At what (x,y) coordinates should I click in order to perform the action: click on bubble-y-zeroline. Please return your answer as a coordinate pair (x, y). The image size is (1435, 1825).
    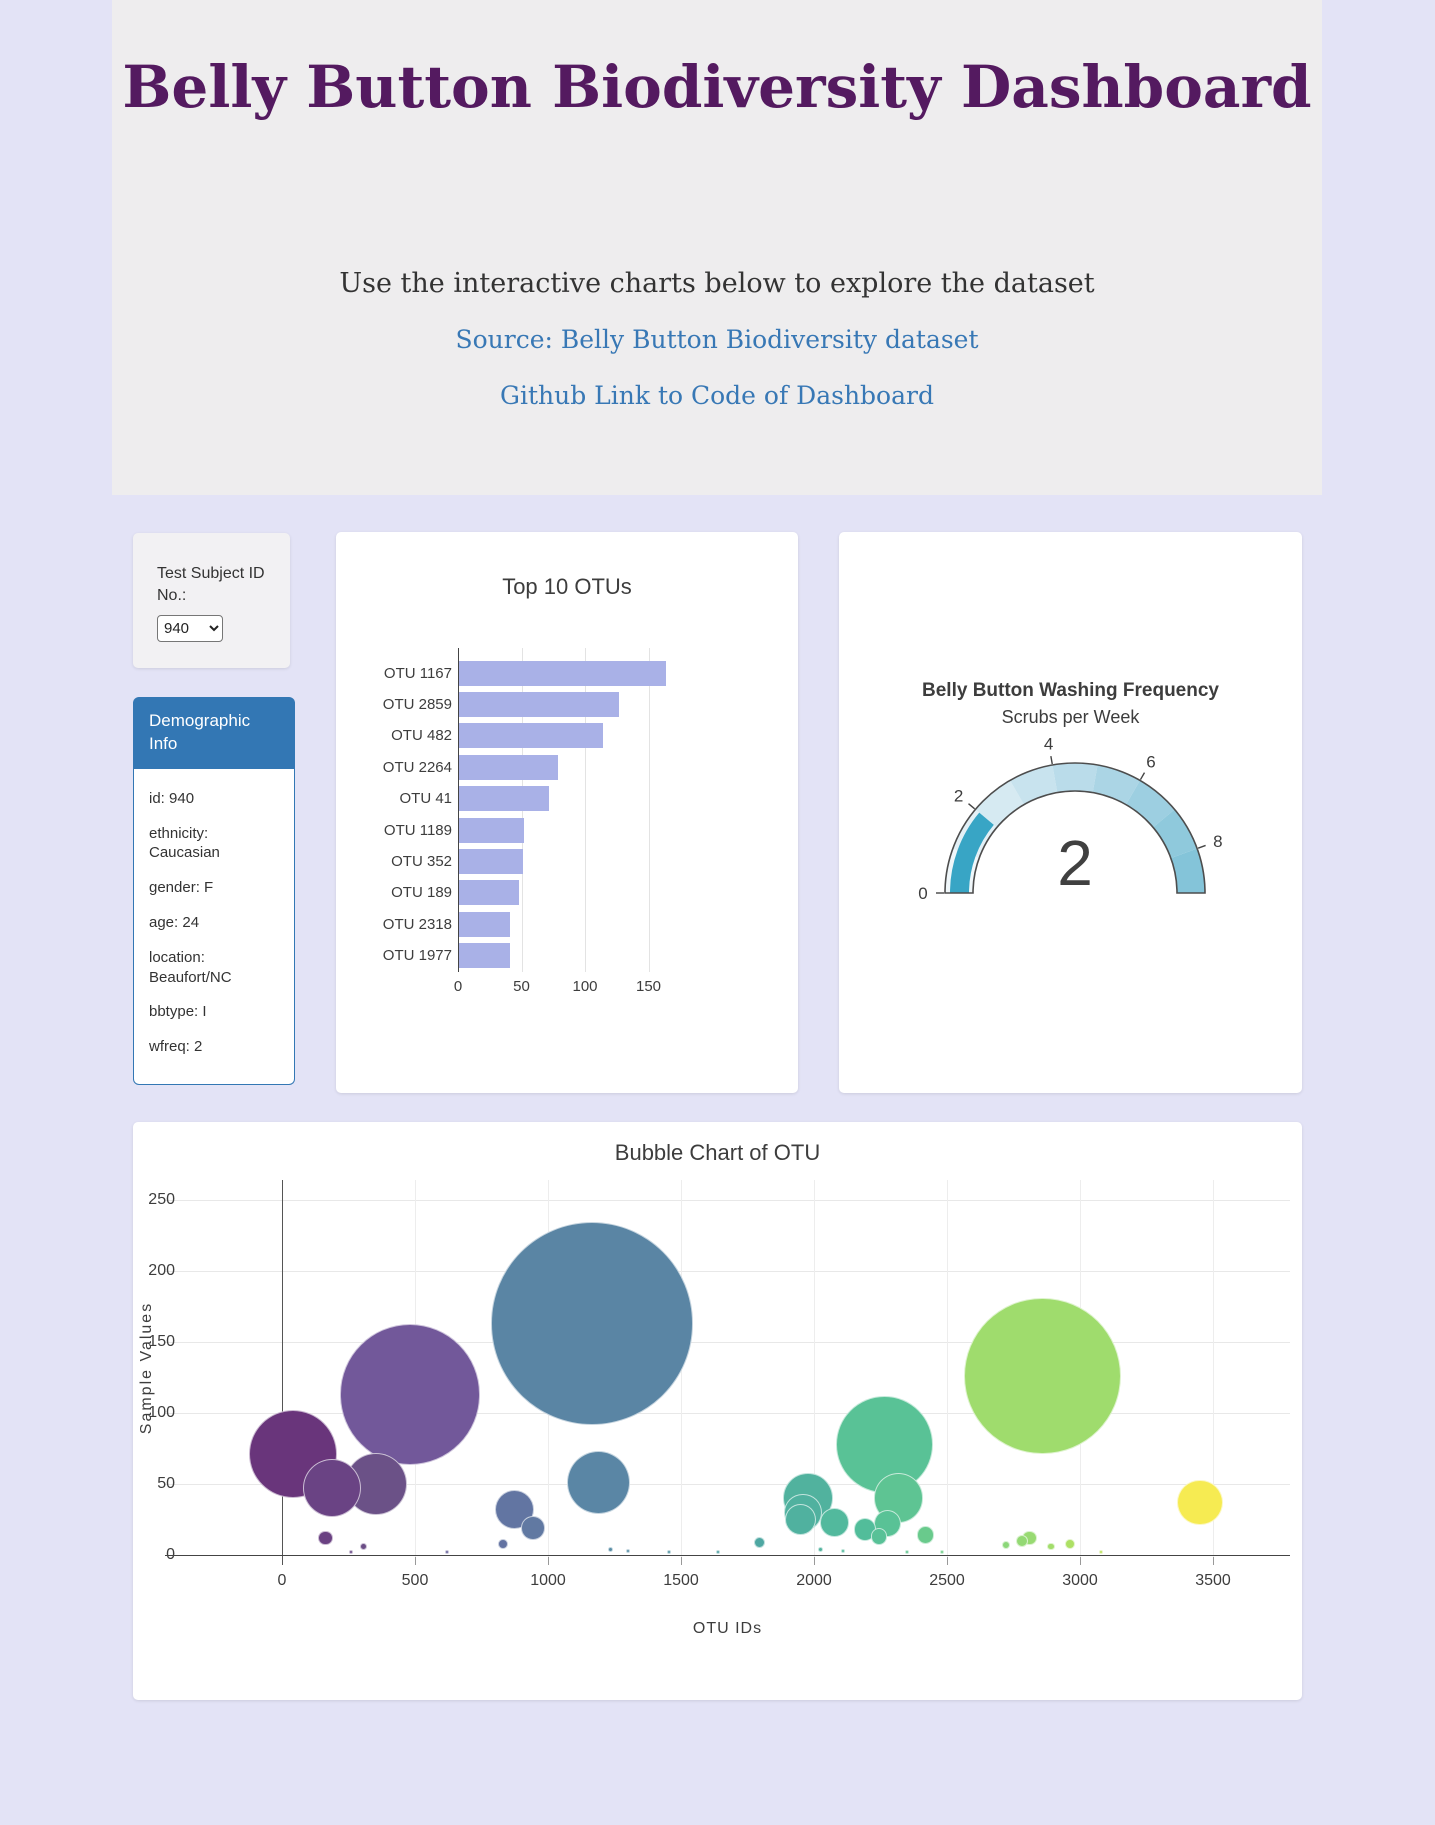
    Looking at the image, I should click on (727, 1555).